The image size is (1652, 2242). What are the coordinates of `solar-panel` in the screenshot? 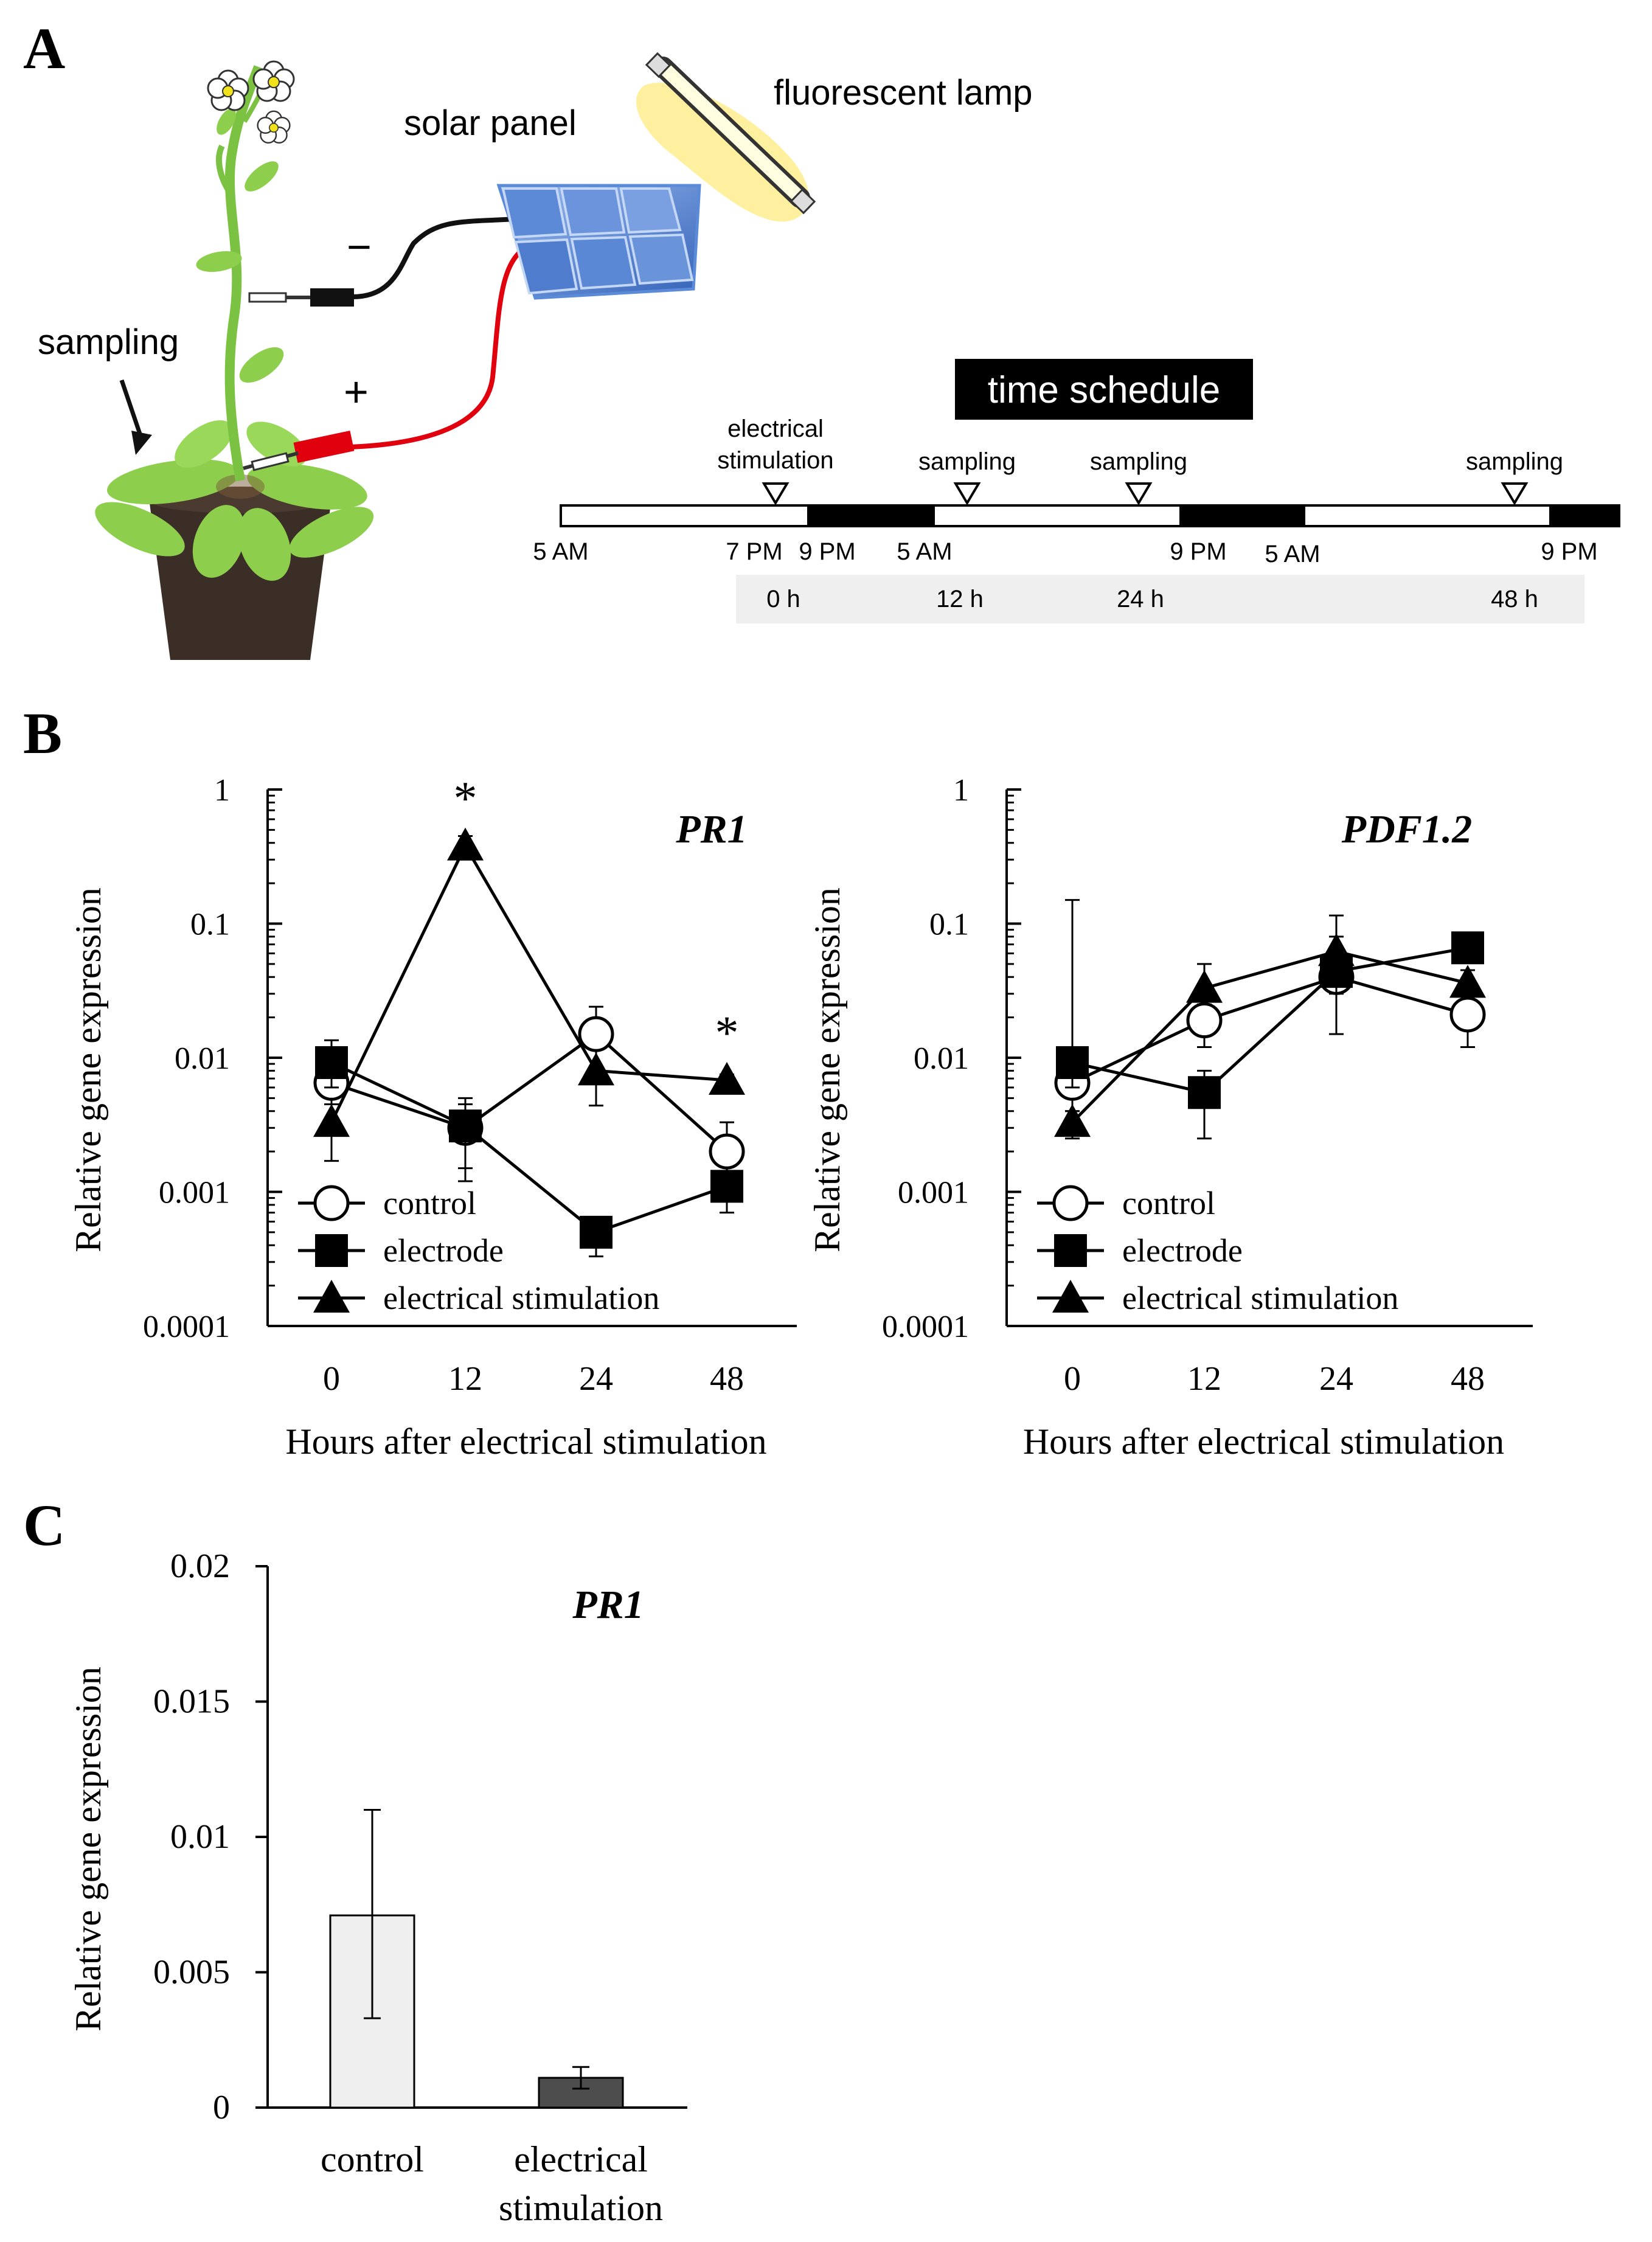 It's located at (598, 242).